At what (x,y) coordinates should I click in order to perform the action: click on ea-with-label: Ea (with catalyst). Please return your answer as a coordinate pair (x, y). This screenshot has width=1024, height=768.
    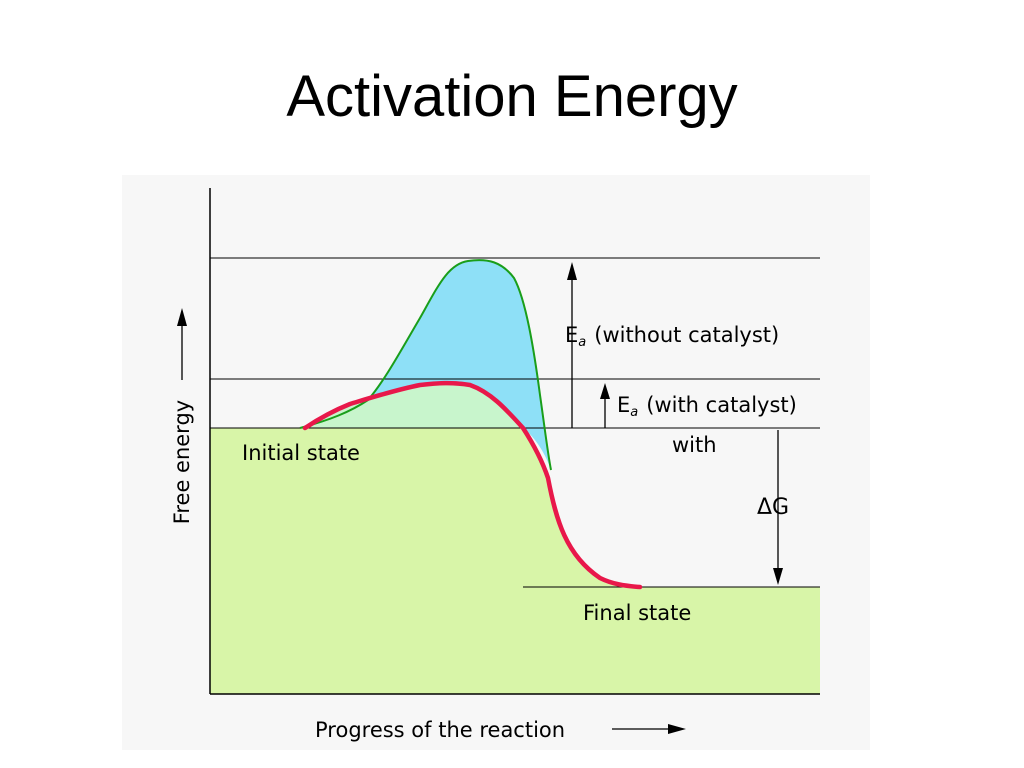
    Looking at the image, I should click on (707, 406).